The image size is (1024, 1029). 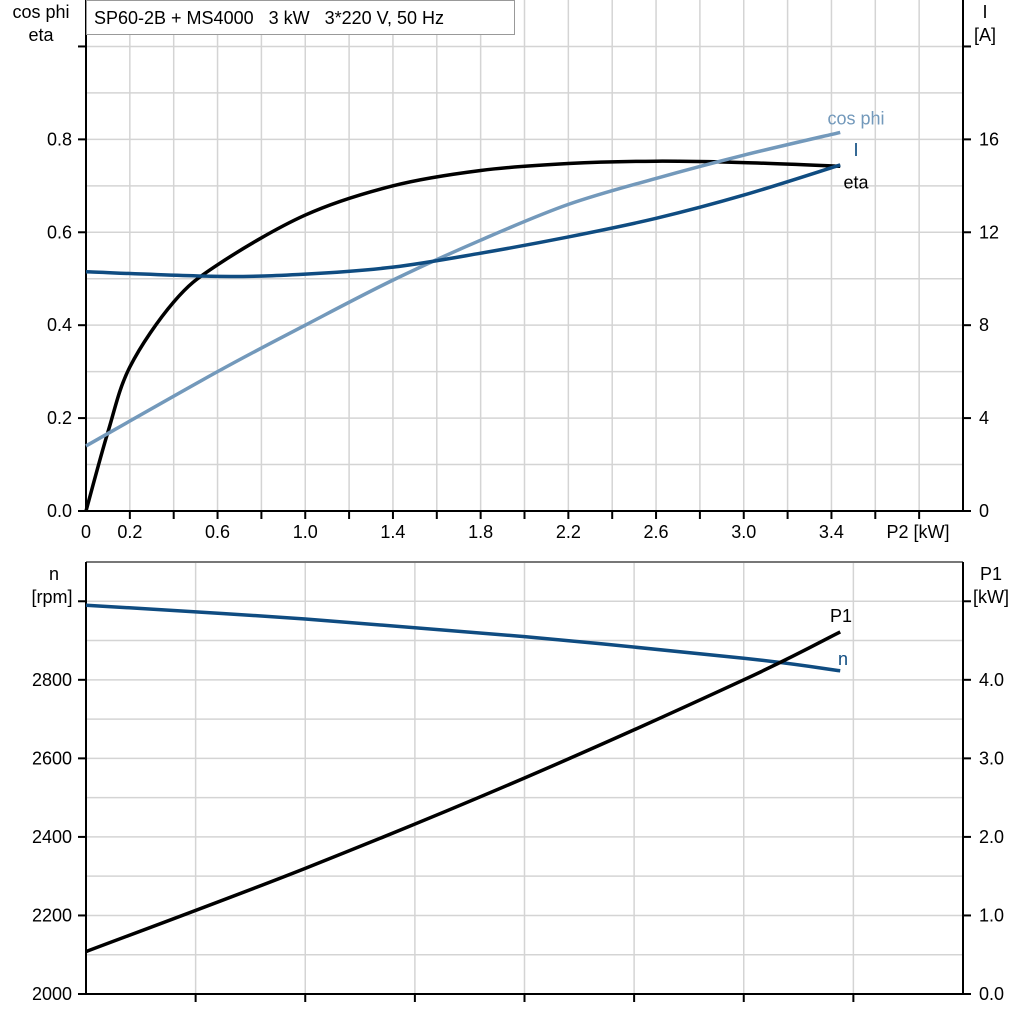 I want to click on series-line-i, so click(x=463, y=221).